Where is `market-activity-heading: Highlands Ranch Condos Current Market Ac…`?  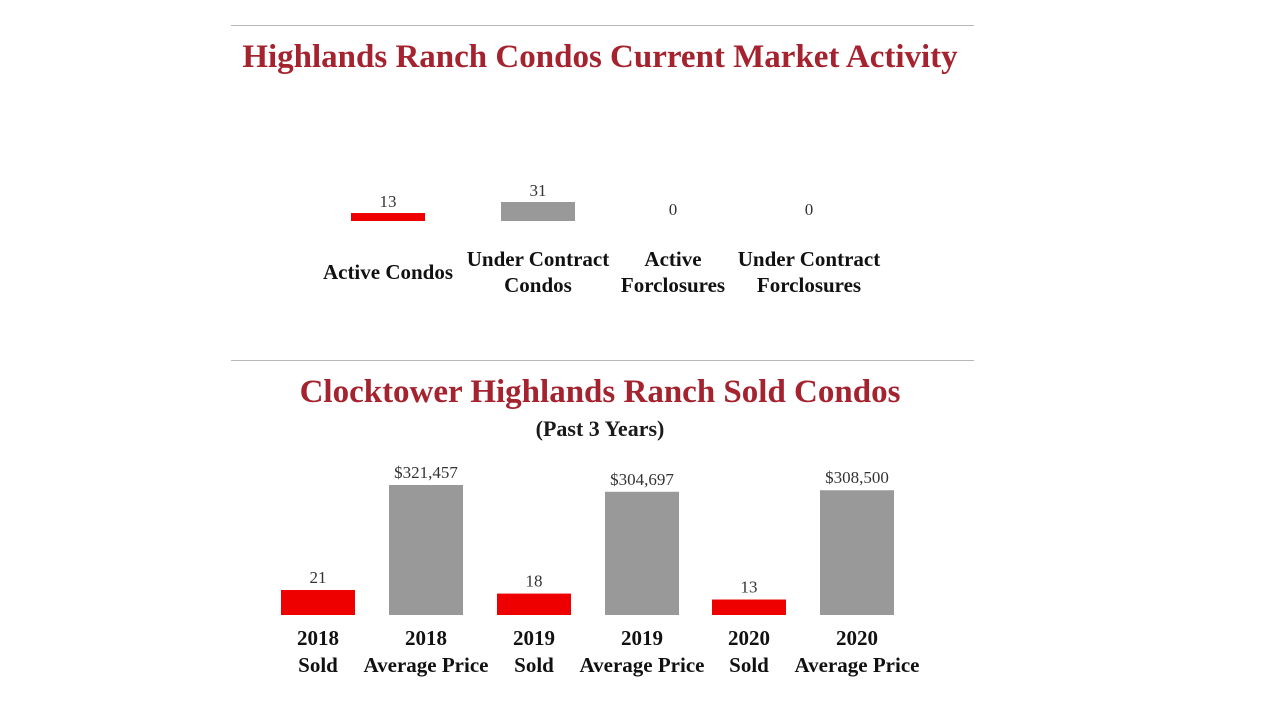
market-activity-heading: Highlands Ranch Condos Current Market Ac… is located at coordinates (600, 57).